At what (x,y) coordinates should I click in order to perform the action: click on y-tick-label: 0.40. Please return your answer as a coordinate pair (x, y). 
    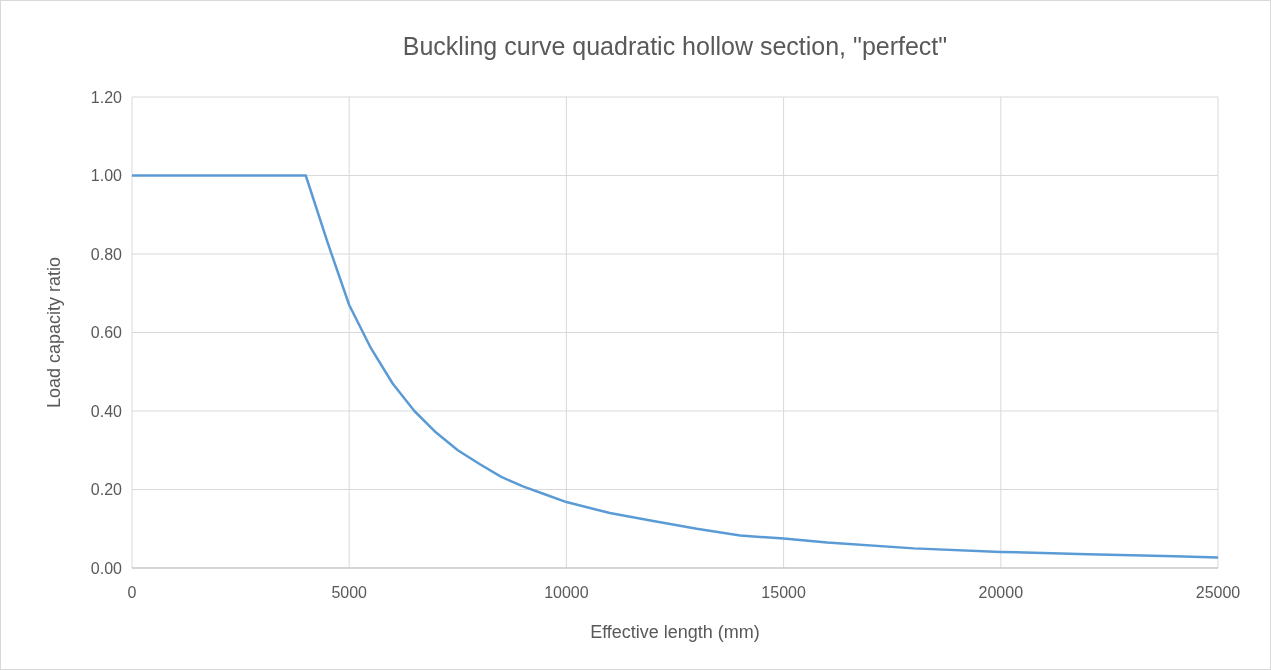
    Looking at the image, I should click on (106, 411).